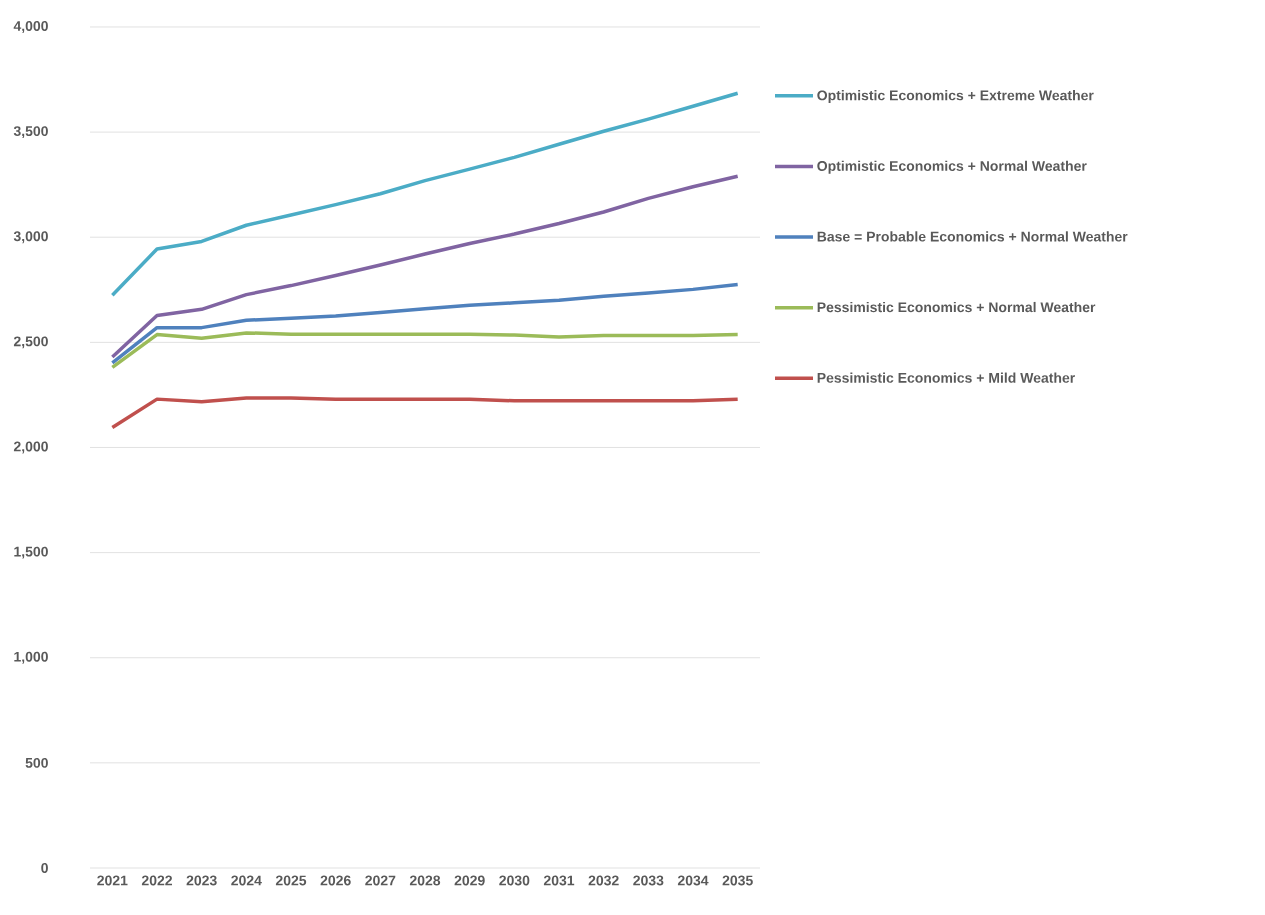 Image resolution: width=1265 pixels, height=915 pixels. I want to click on x-tick-label: 2032, so click(603, 880).